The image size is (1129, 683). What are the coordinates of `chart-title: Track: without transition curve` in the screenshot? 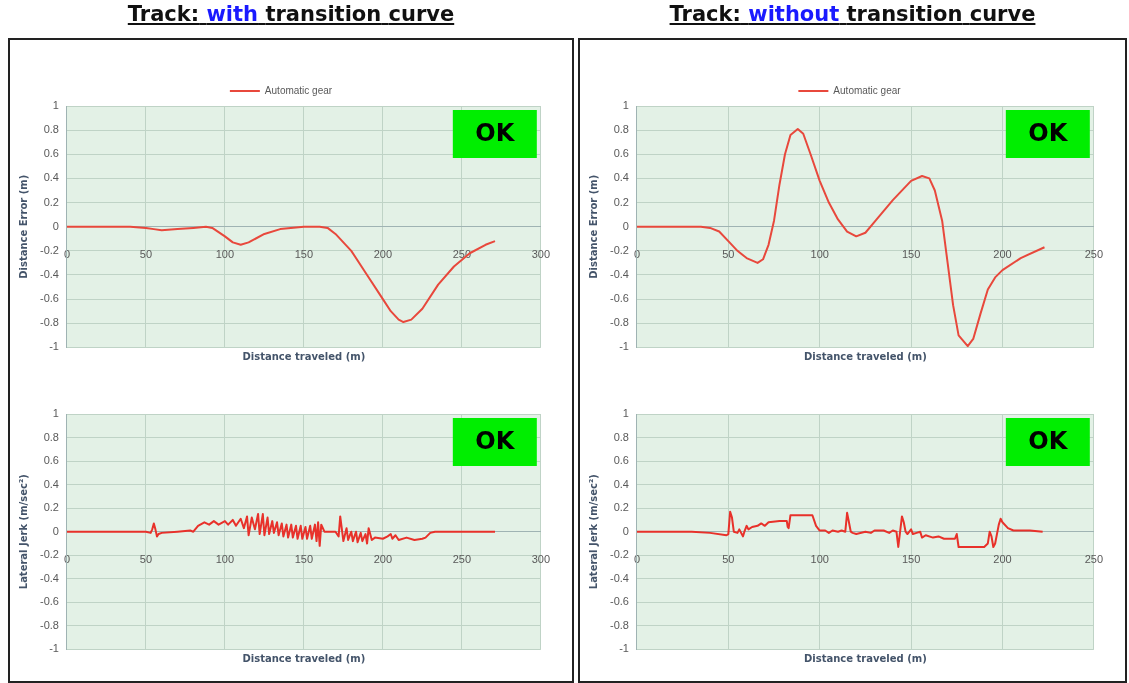 It's located at (852, 14).